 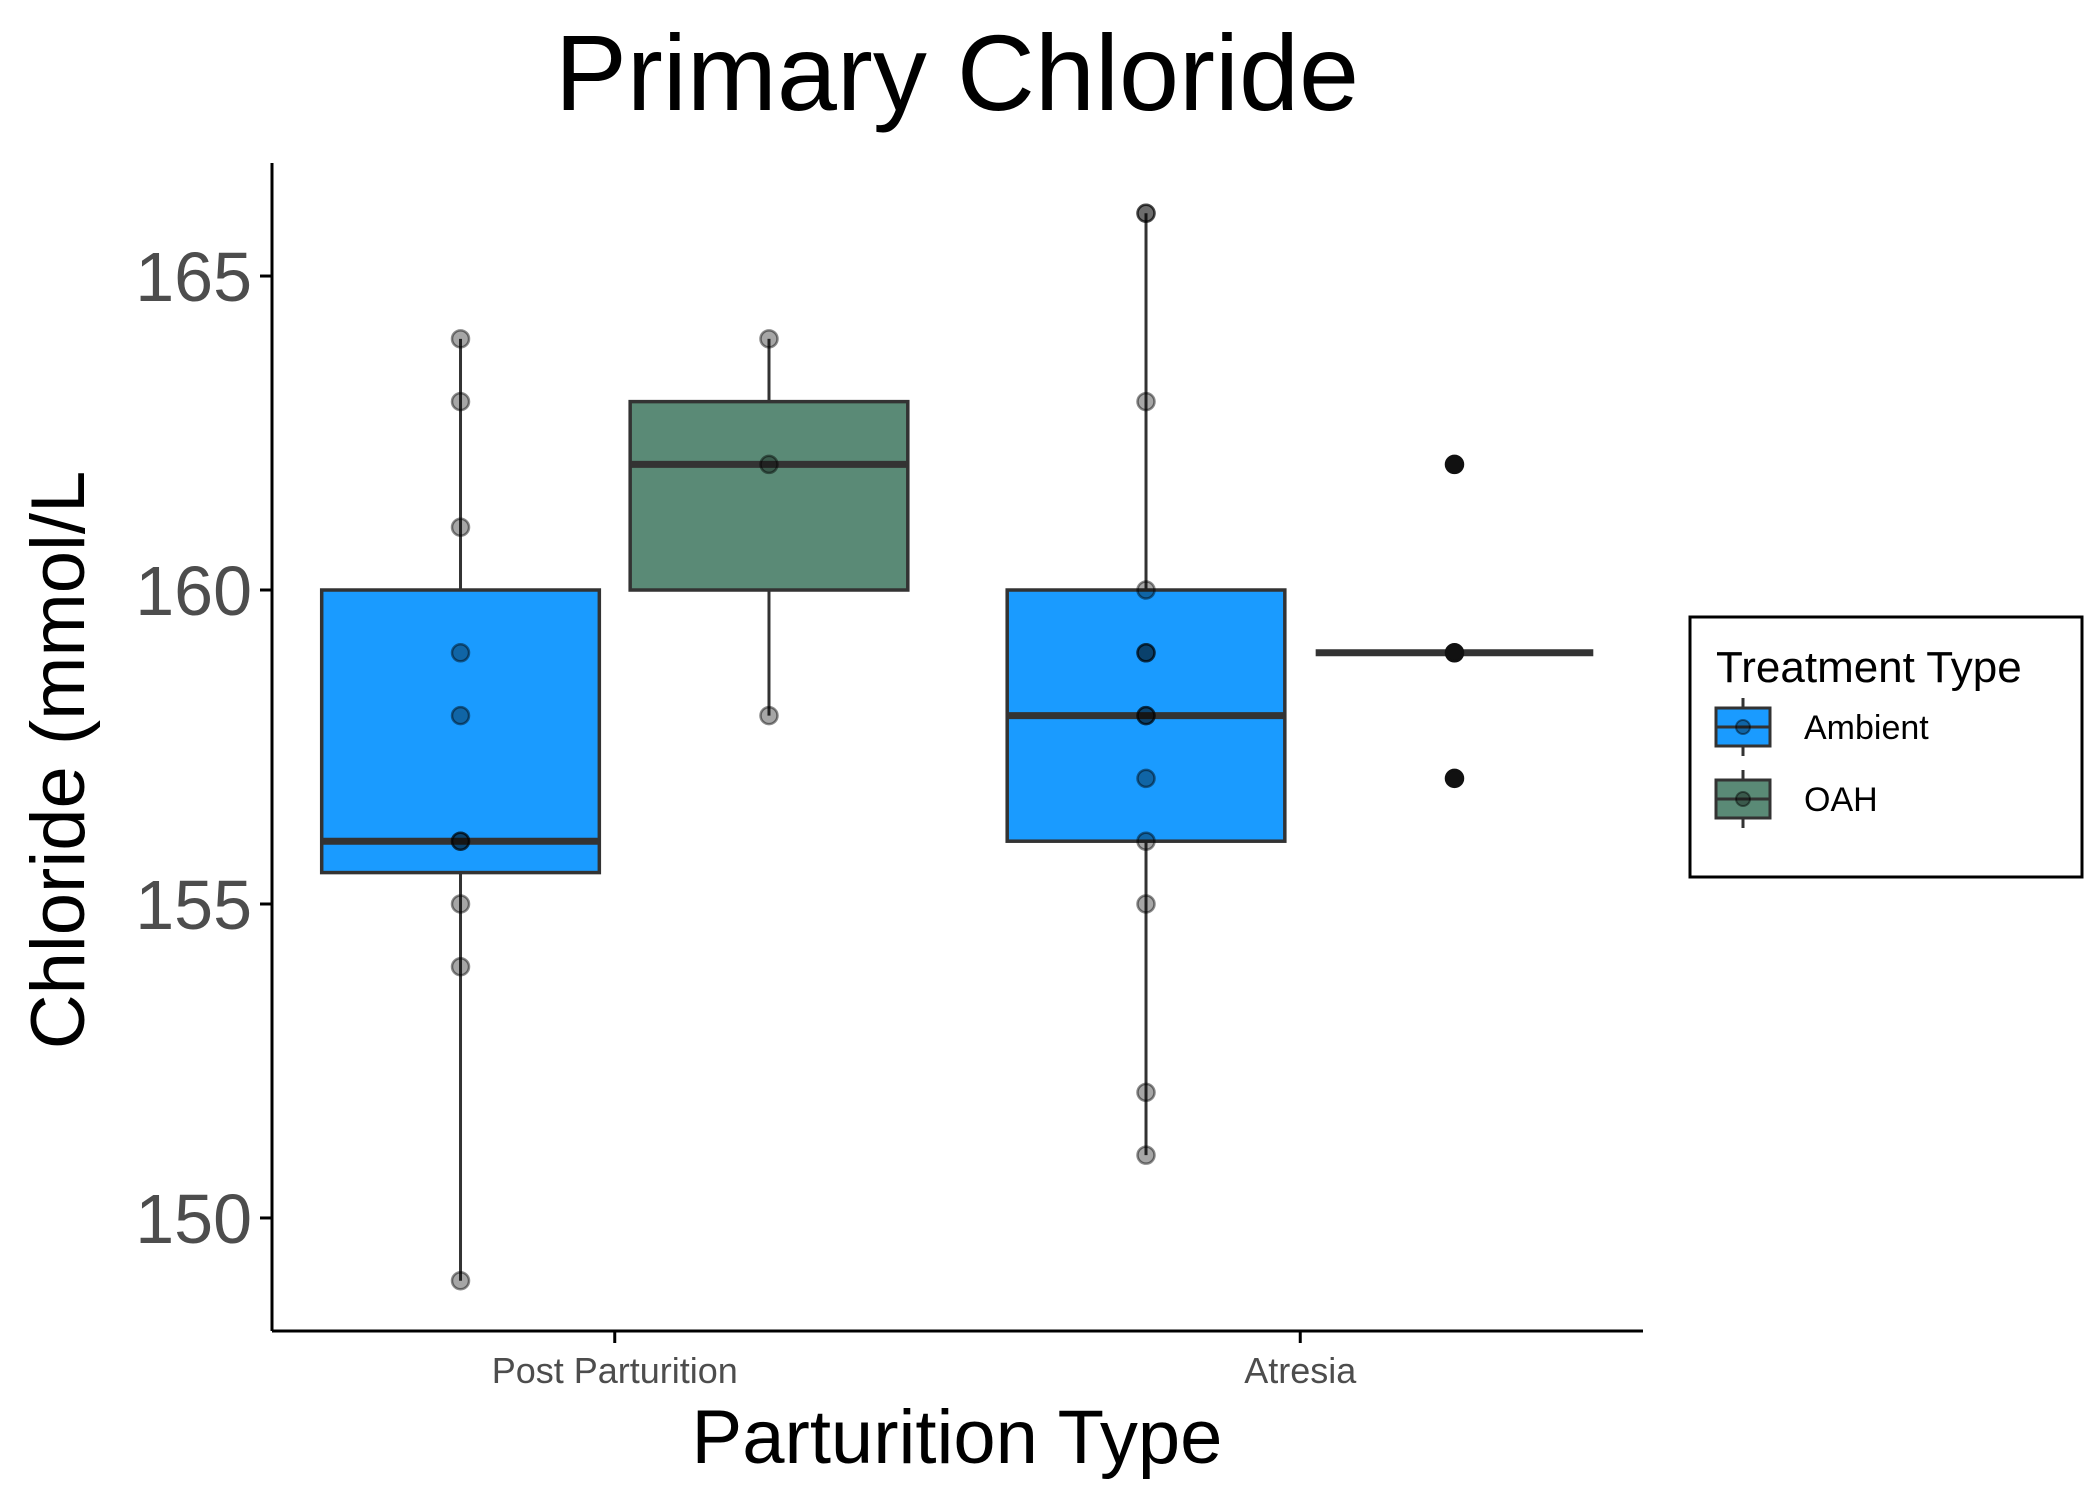 What do you see at coordinates (58, 760) in the screenshot?
I see `y-axis-title: Chloride (mmol/L` at bounding box center [58, 760].